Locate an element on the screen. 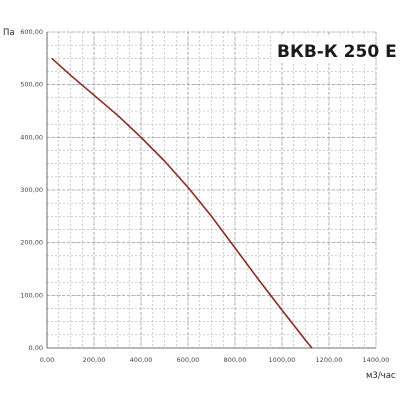 The height and width of the screenshot is (400, 400). chart-title: ВКВ-К 250 Е is located at coordinates (337, 52).